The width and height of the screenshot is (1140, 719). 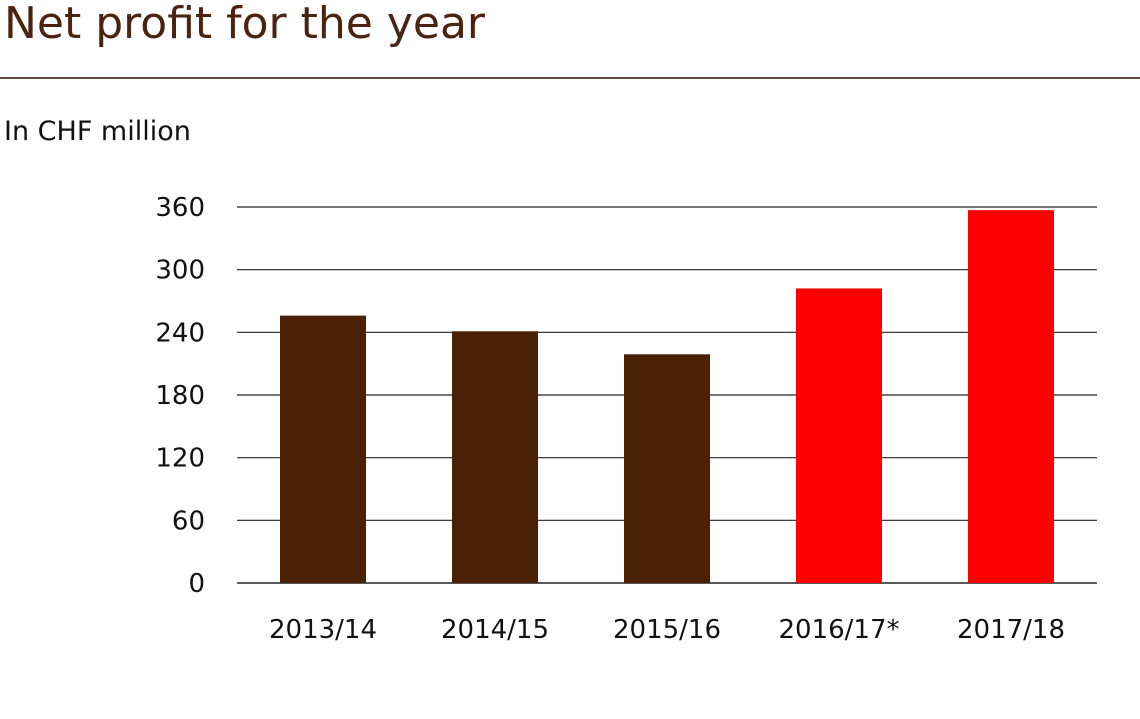 I want to click on title-divider, so click(x=570, y=78).